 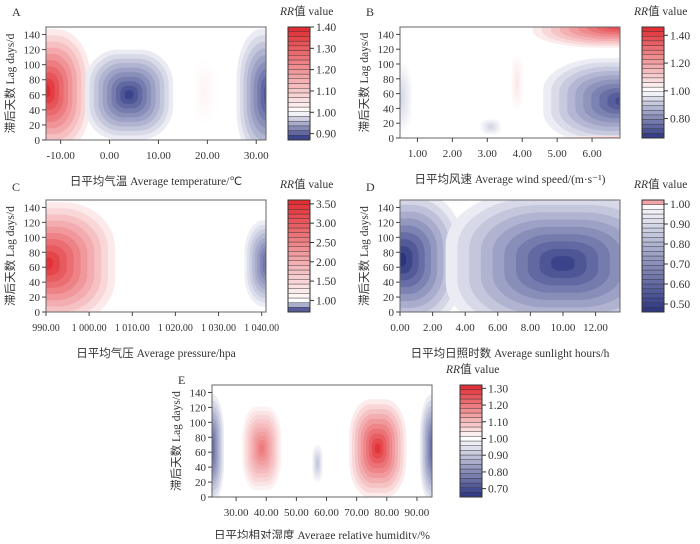 What do you see at coordinates (498, 389) in the screenshot?
I see `legend-tick-label: 1.30` at bounding box center [498, 389].